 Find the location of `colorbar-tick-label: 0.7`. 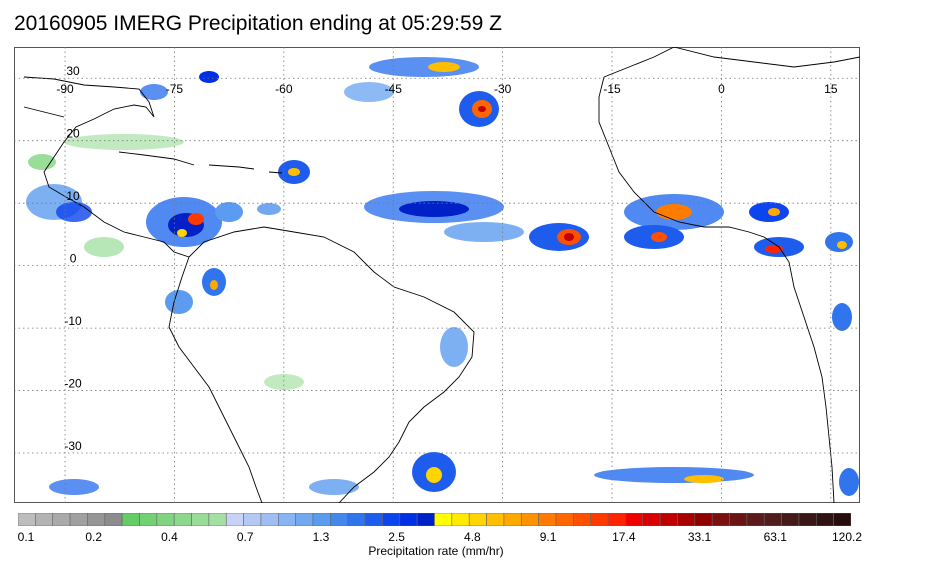

colorbar-tick-label: 0.7 is located at coordinates (245, 537).